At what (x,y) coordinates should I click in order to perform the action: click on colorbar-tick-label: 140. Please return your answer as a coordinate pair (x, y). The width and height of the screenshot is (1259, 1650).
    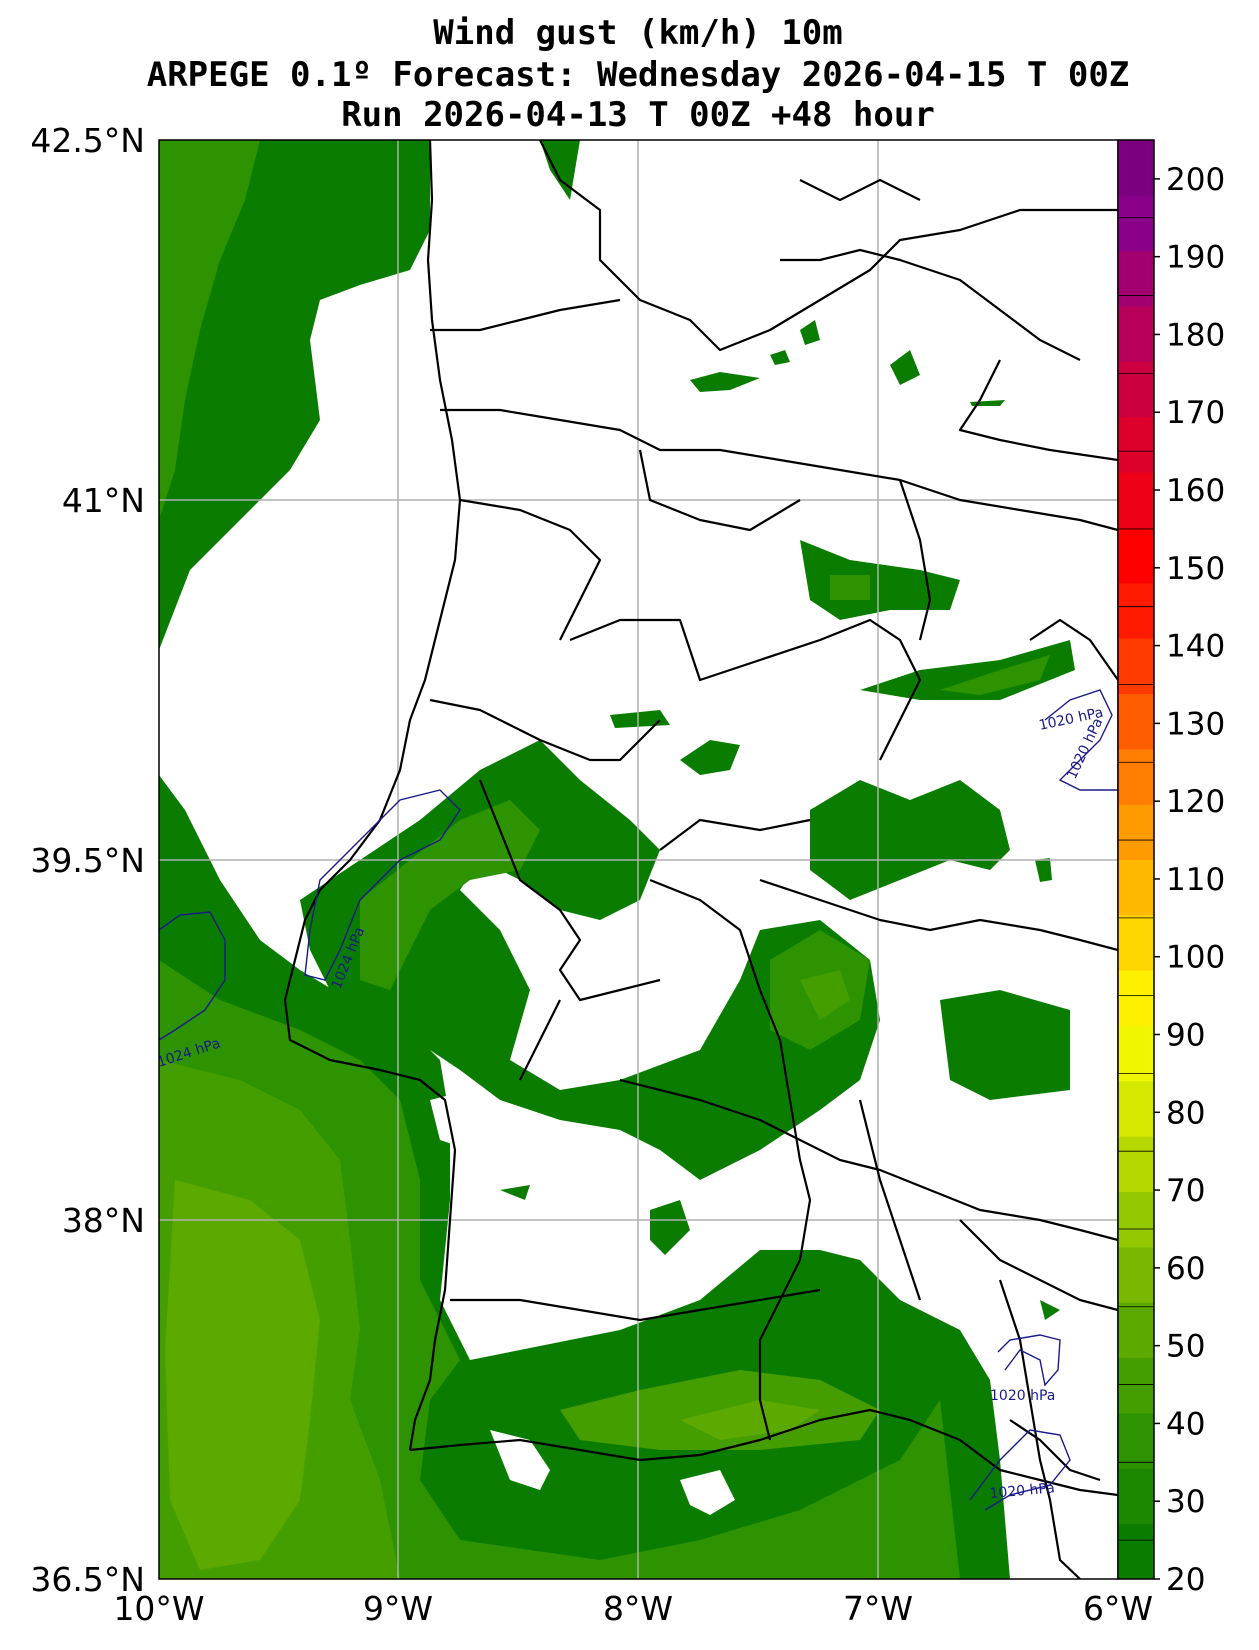
    Looking at the image, I should click on (1195, 647).